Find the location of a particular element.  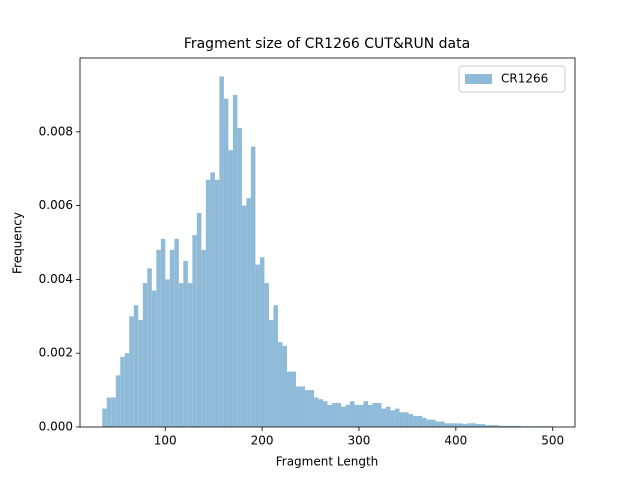

x-axis-label: Fragment Length is located at coordinates (327, 462).